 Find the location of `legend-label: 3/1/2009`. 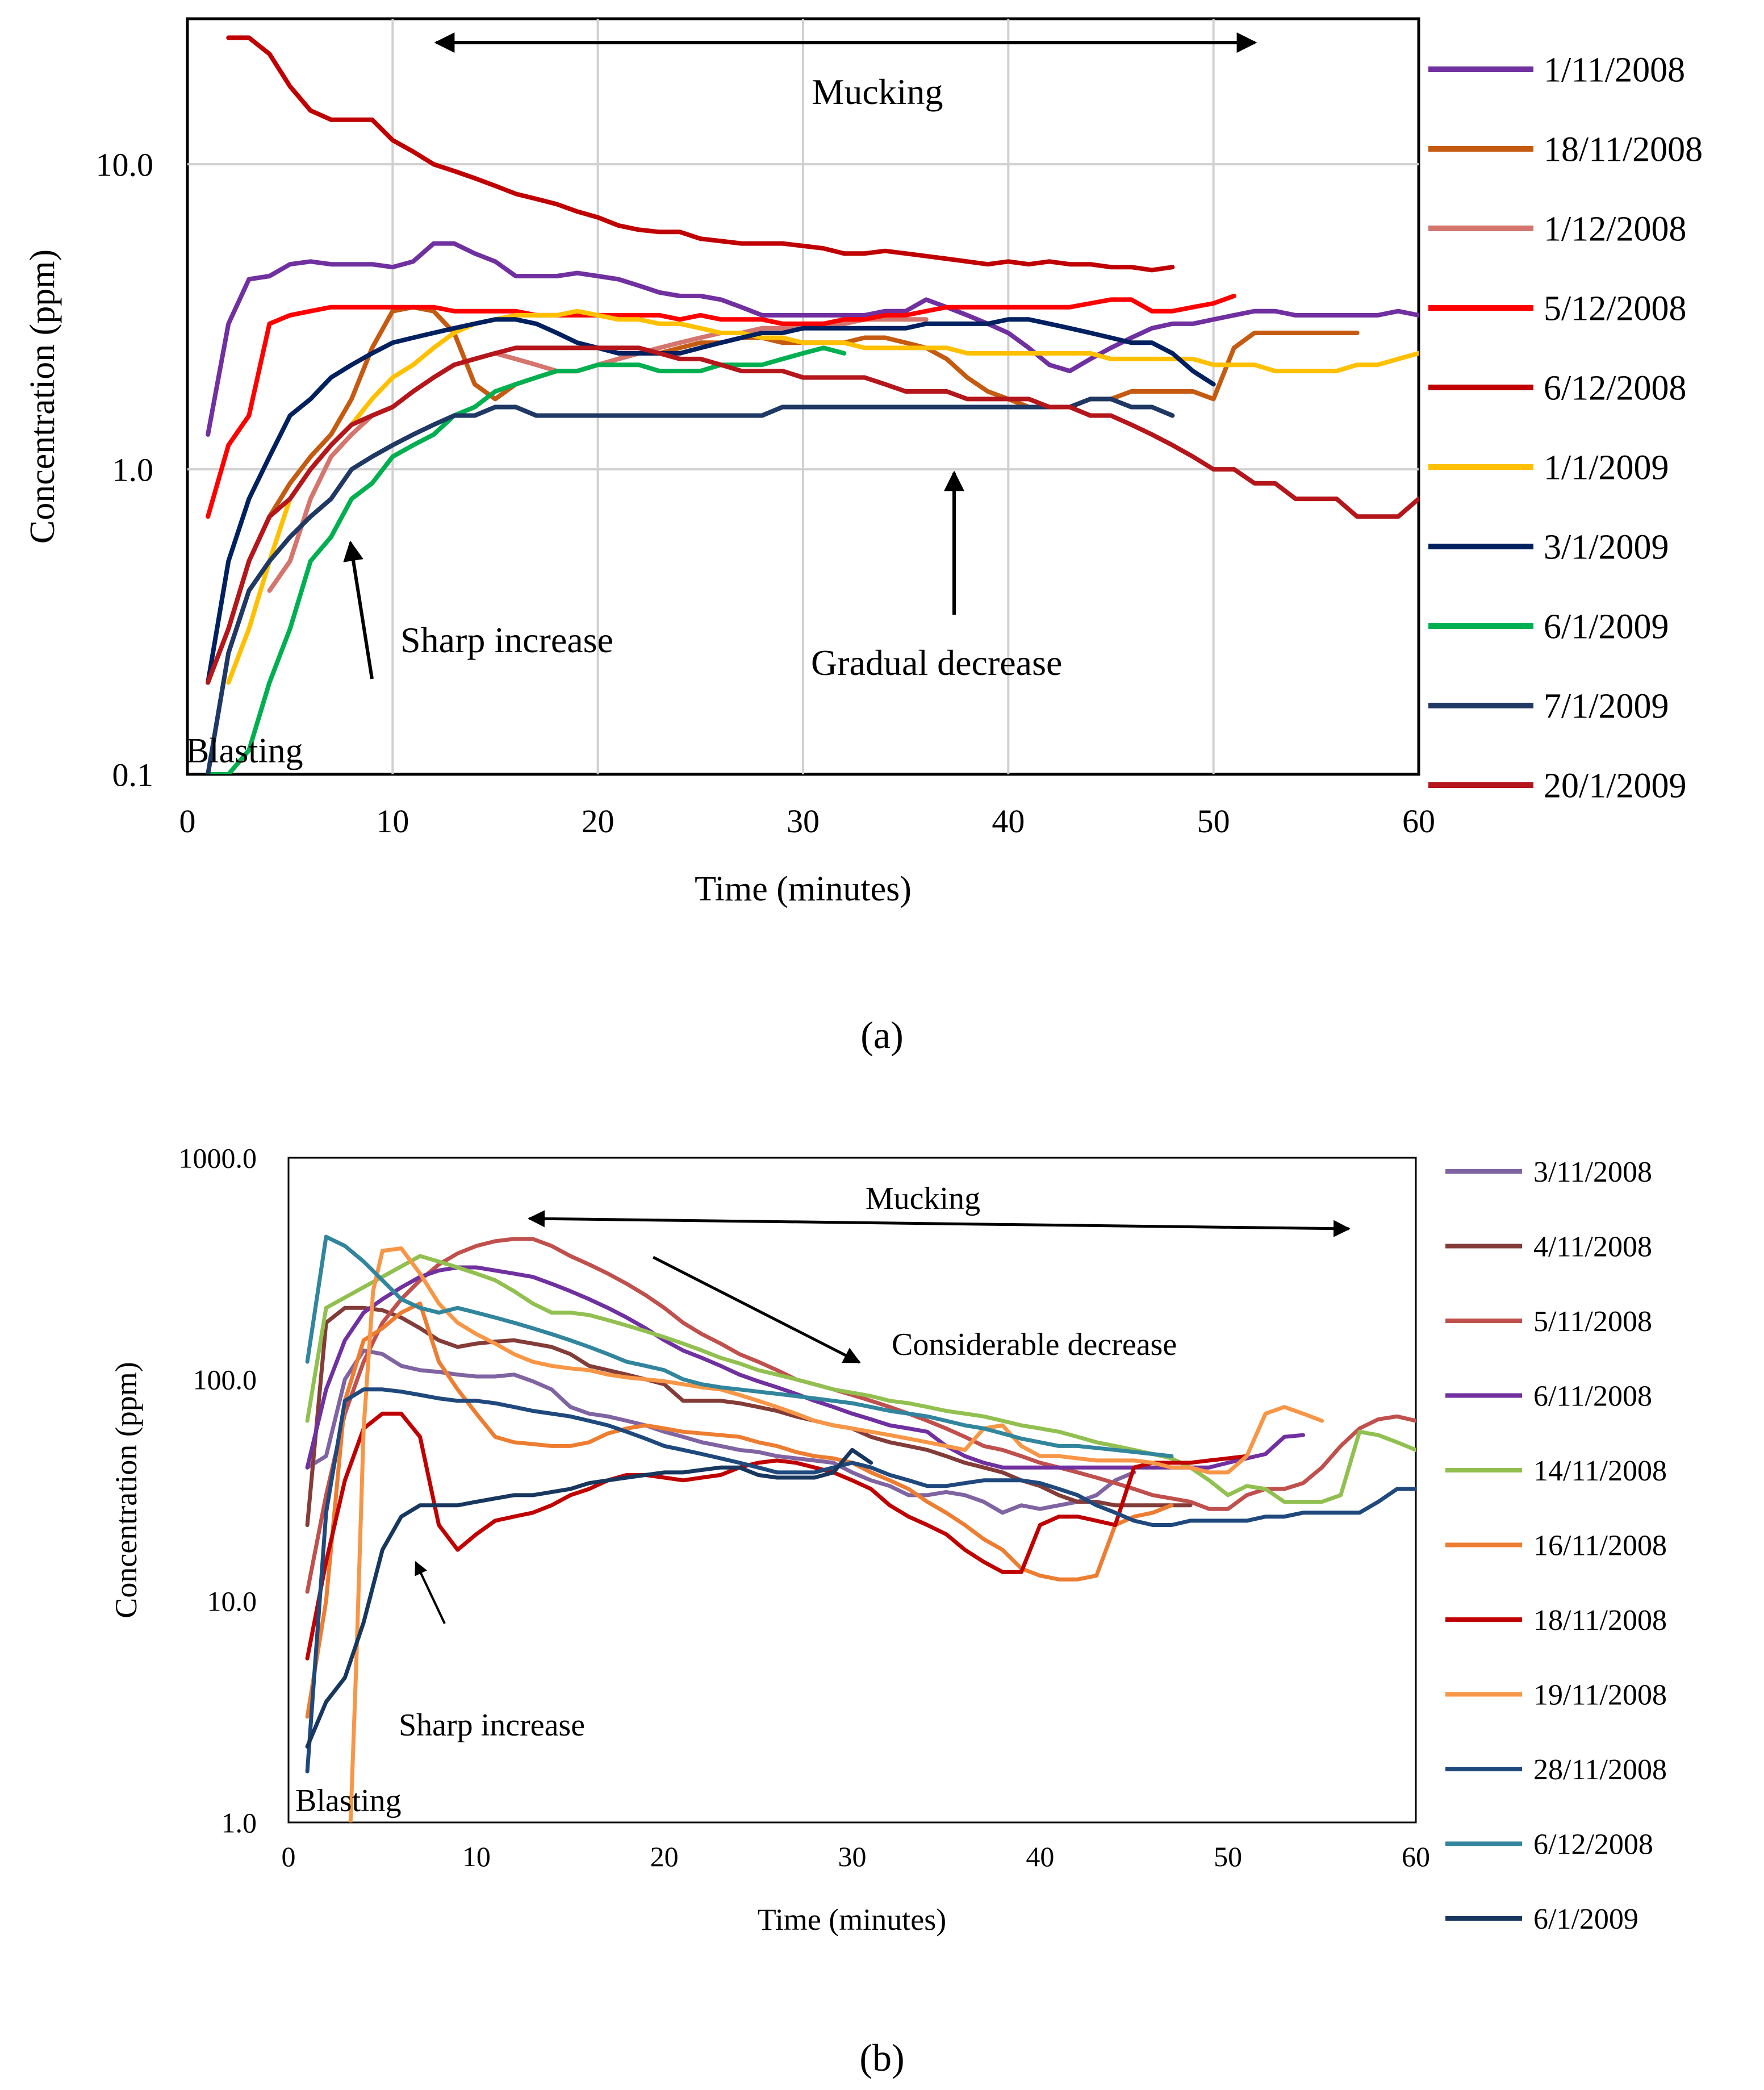

legend-label: 3/1/2009 is located at coordinates (1606, 547).